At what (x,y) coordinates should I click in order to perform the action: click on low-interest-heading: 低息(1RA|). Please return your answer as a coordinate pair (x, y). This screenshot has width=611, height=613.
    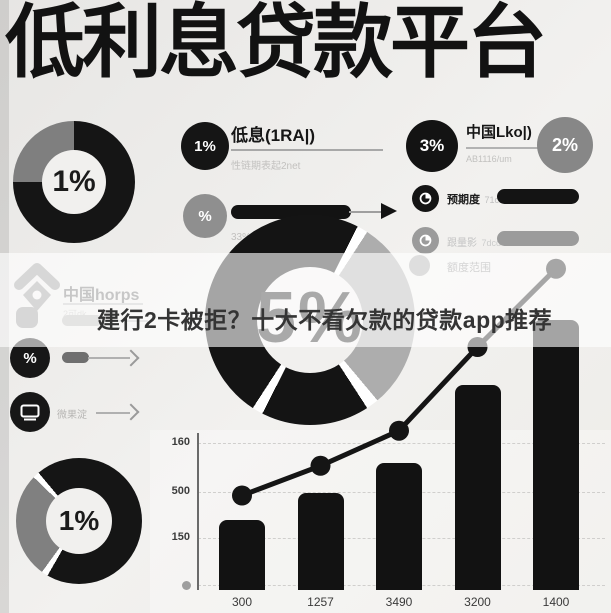
    Looking at the image, I should click on (273, 135).